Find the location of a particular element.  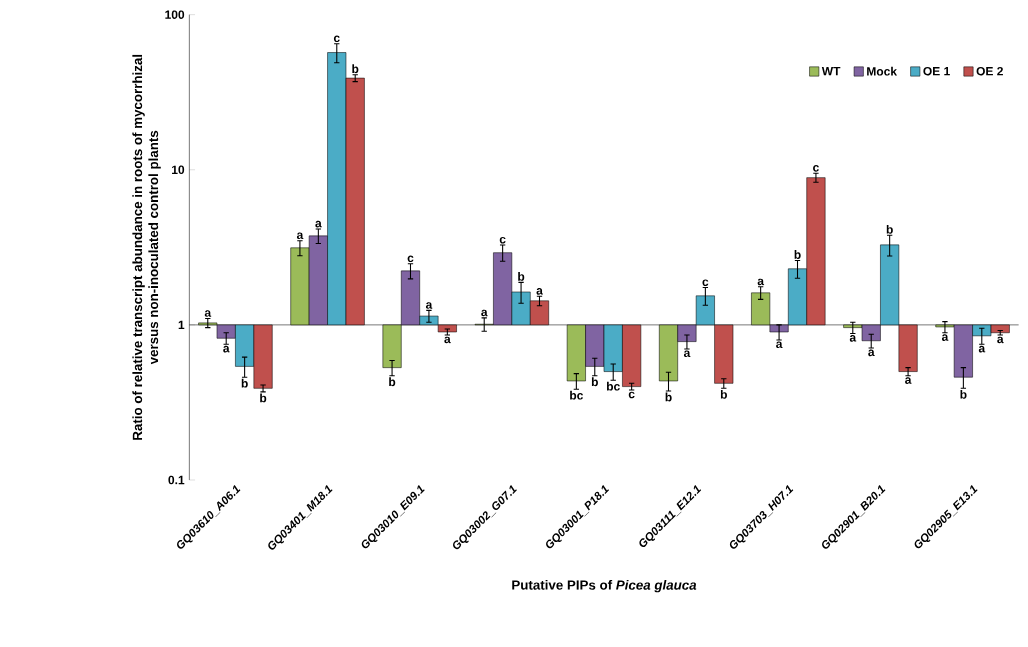

x-axis-title: Putative PIPs of Picea glauca is located at coordinates (604, 586).